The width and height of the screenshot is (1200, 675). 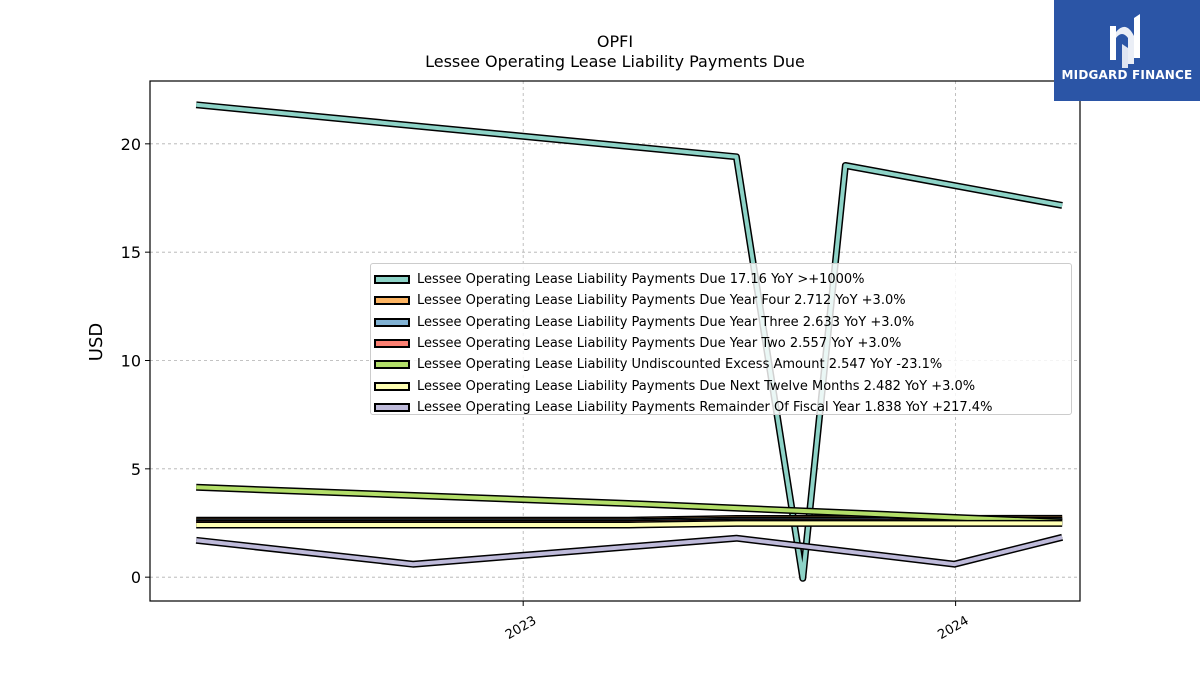 What do you see at coordinates (1127, 75) in the screenshot?
I see `logo-text: MIDGARD FINANCE` at bounding box center [1127, 75].